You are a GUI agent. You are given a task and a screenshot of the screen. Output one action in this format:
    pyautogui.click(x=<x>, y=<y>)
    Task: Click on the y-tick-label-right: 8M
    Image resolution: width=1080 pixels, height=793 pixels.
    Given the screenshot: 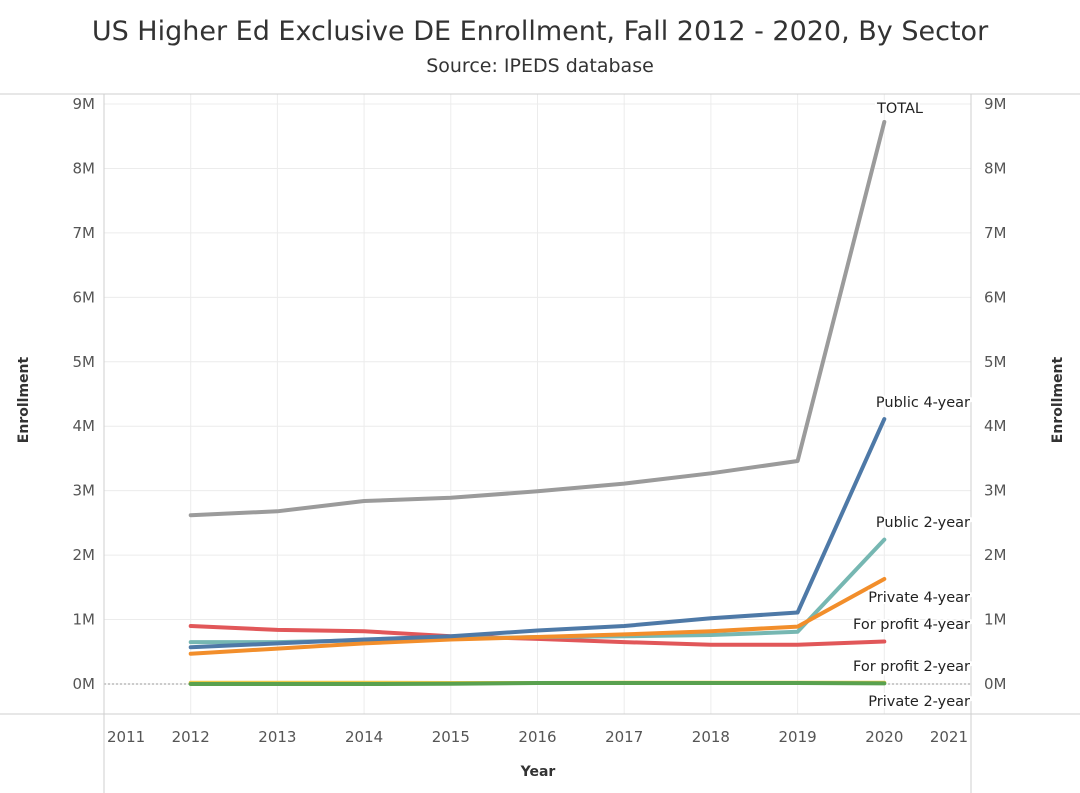 What is the action you would take?
    pyautogui.click(x=995, y=168)
    